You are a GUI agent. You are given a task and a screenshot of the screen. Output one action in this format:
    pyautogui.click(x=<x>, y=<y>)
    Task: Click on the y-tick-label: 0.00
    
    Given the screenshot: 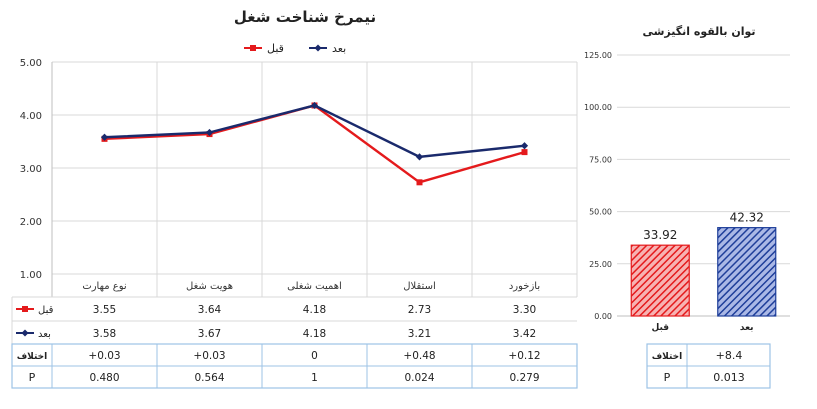 What is the action you would take?
    pyautogui.click(x=603, y=316)
    